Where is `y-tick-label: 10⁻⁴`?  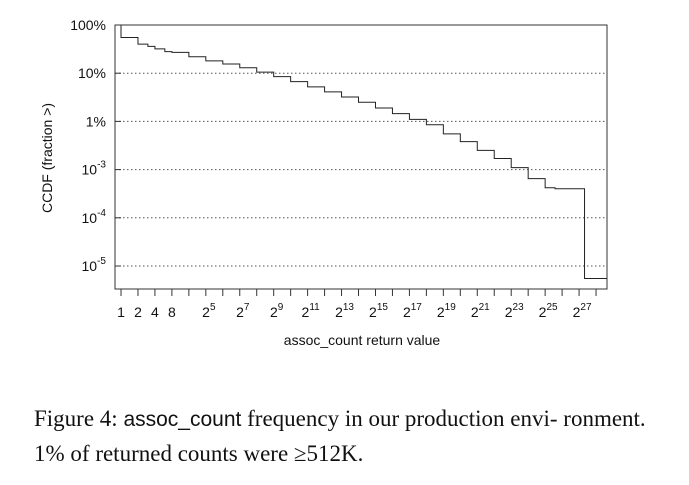
y-tick-label: 10⁻⁴ is located at coordinates (94, 217).